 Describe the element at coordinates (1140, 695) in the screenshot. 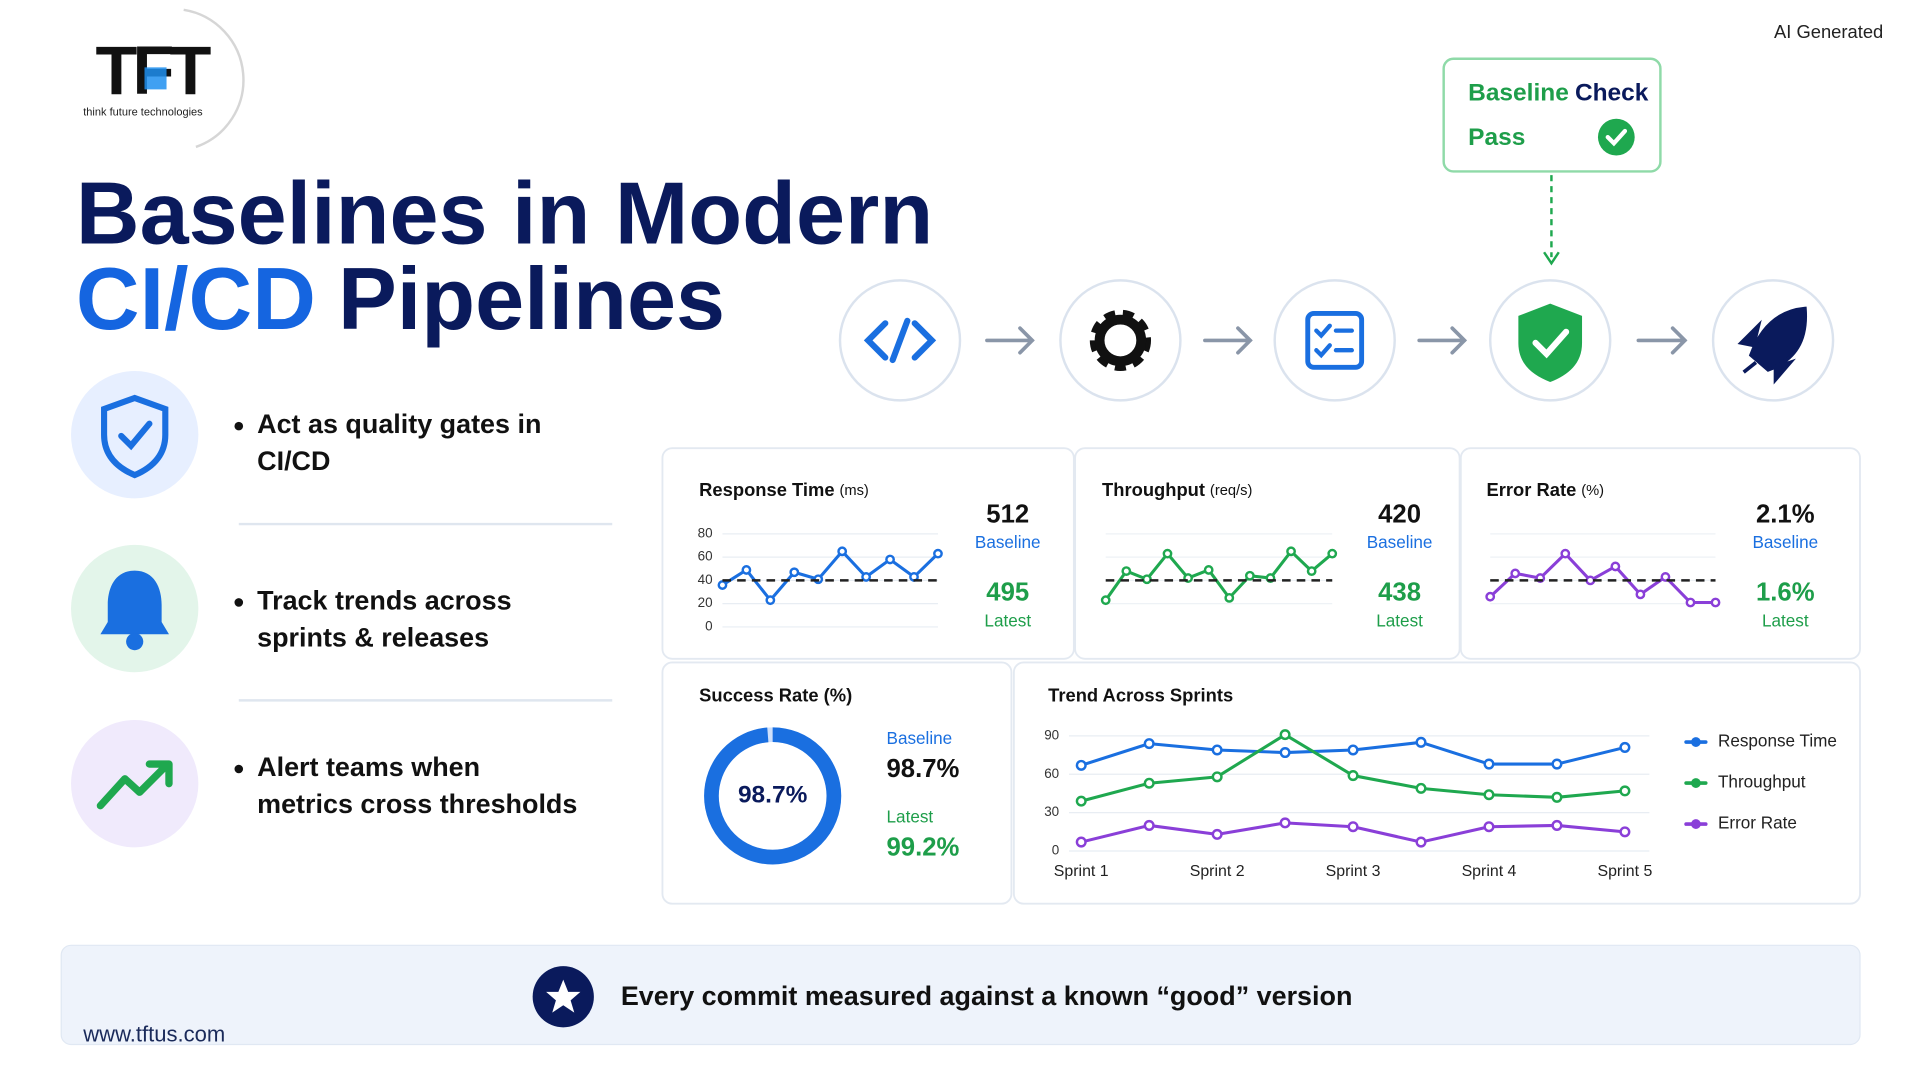

I see `chart-title: Trend Across Sprints` at that location.